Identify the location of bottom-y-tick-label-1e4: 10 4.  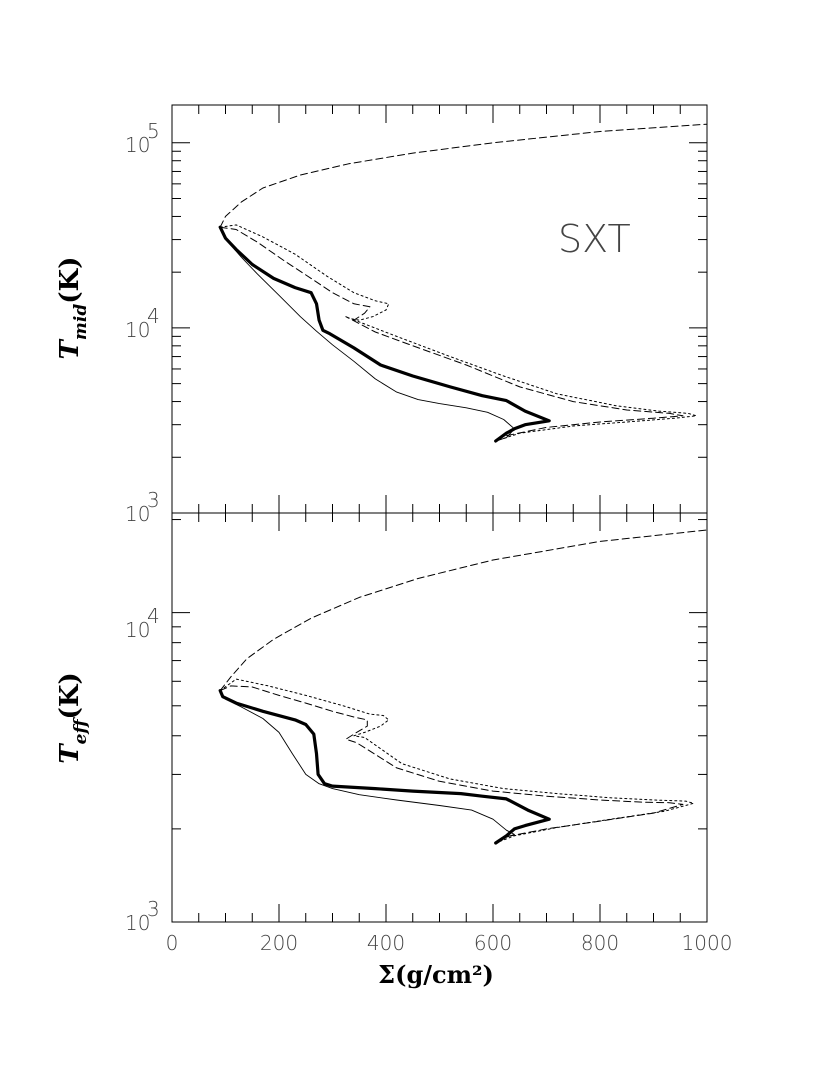
(142, 623).